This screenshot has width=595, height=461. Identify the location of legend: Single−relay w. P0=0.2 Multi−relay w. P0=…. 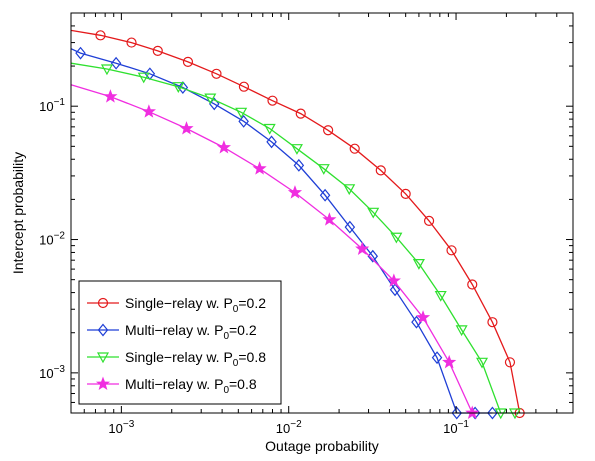
(180, 342).